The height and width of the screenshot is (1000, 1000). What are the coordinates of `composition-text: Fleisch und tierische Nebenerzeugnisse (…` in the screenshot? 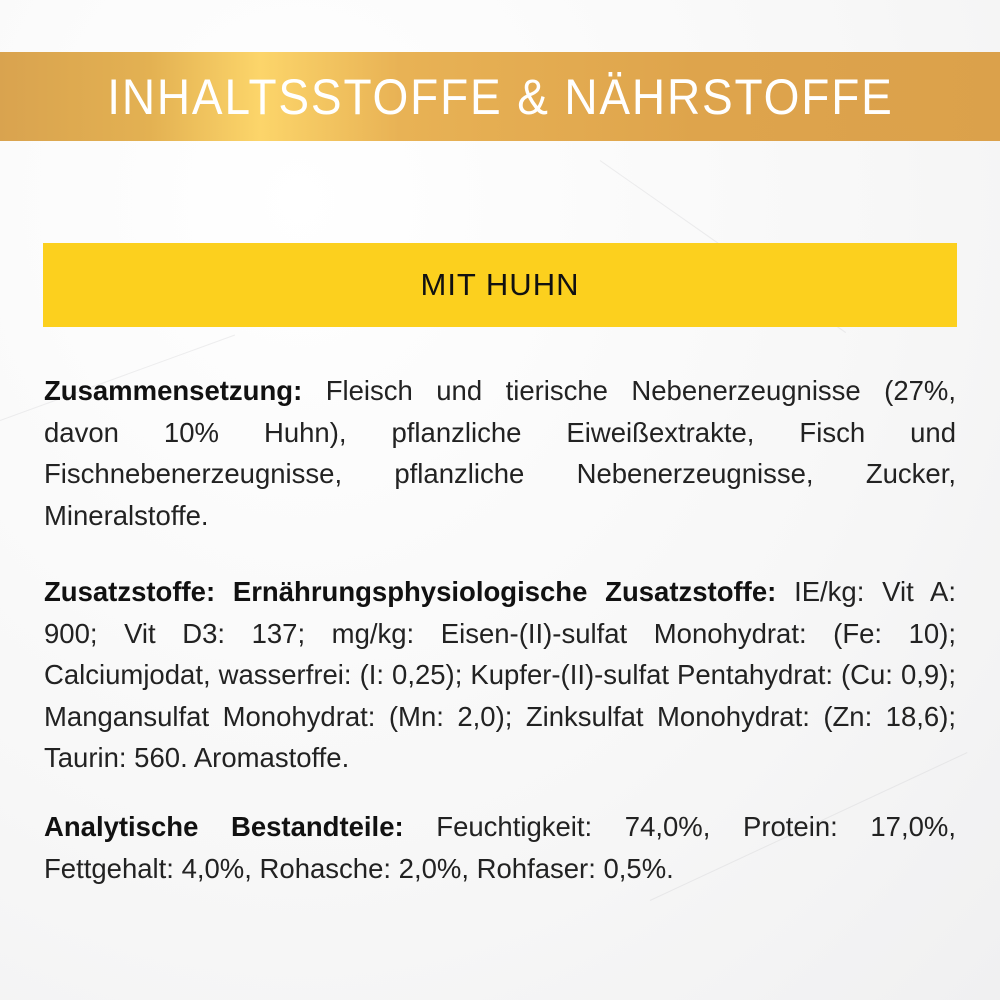 It's located at (500, 453).